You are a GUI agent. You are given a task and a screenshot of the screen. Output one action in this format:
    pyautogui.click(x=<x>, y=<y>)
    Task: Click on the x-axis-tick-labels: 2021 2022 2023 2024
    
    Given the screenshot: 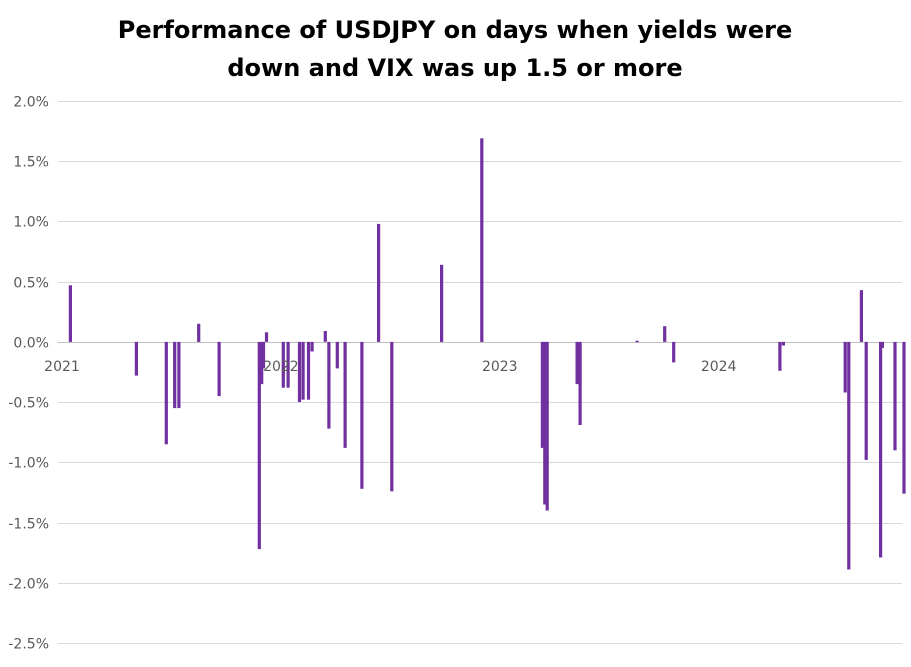 What is the action you would take?
    pyautogui.click(x=390, y=367)
    